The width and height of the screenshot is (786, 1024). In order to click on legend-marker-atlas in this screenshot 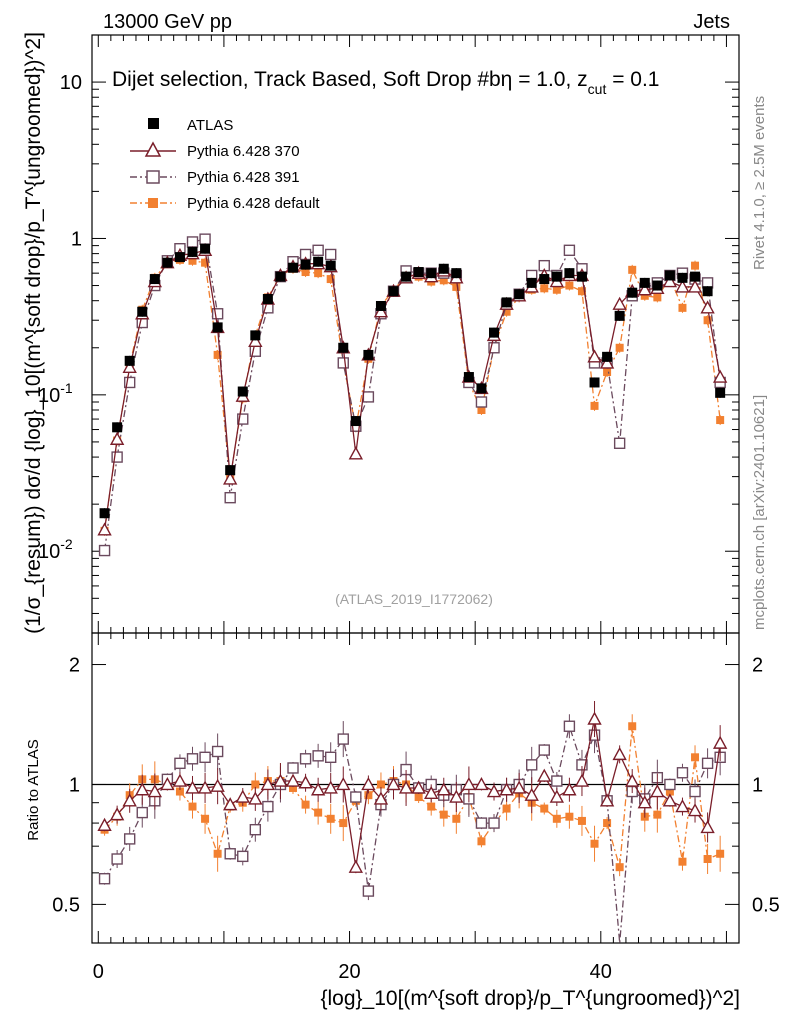, I will do `click(153, 123)`.